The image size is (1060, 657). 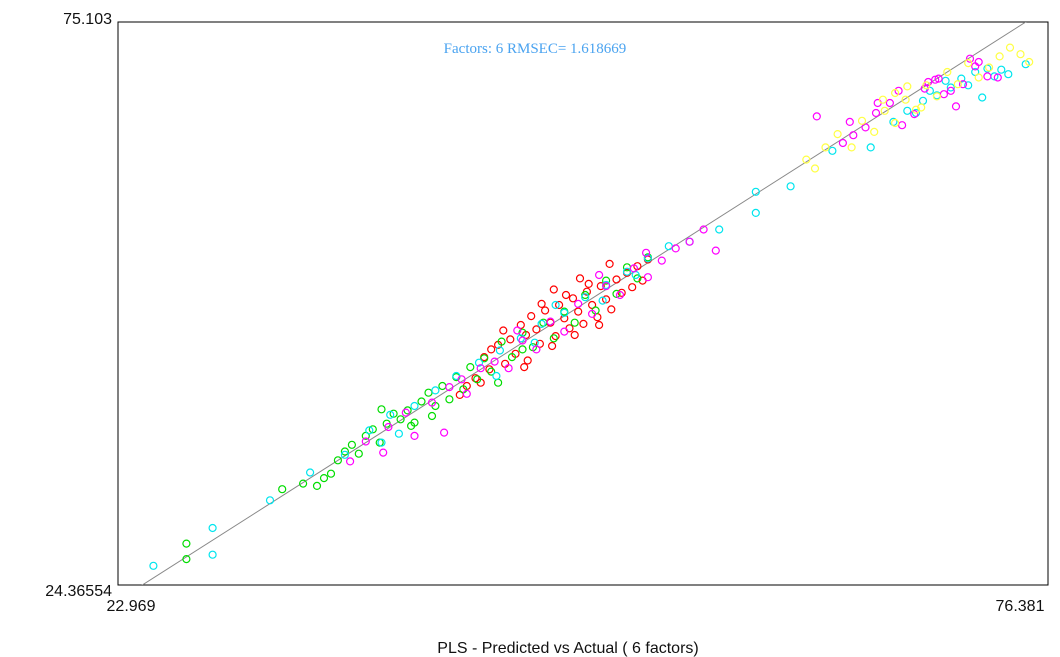 What do you see at coordinates (78, 591) in the screenshot?
I see `y-tick-label-bottom: 24.36554` at bounding box center [78, 591].